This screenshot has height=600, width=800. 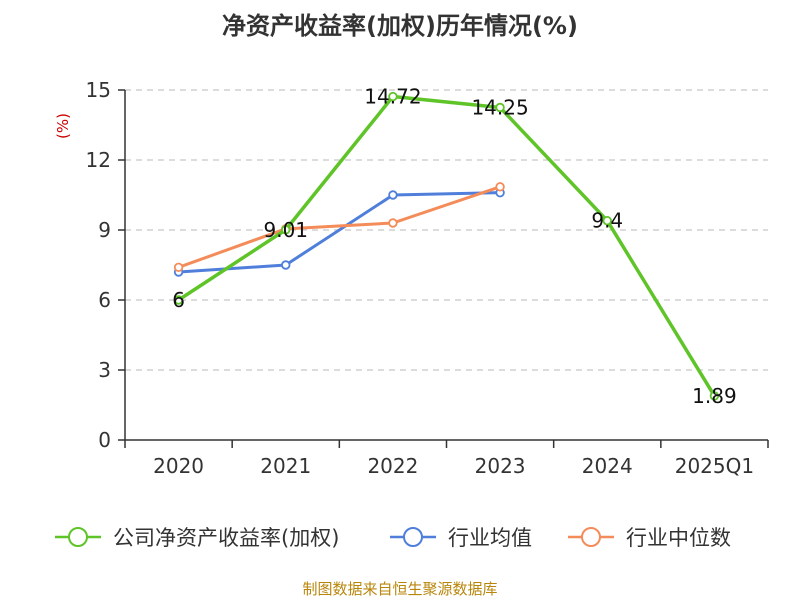 I want to click on y-tick-label: 15, so click(x=98, y=90).